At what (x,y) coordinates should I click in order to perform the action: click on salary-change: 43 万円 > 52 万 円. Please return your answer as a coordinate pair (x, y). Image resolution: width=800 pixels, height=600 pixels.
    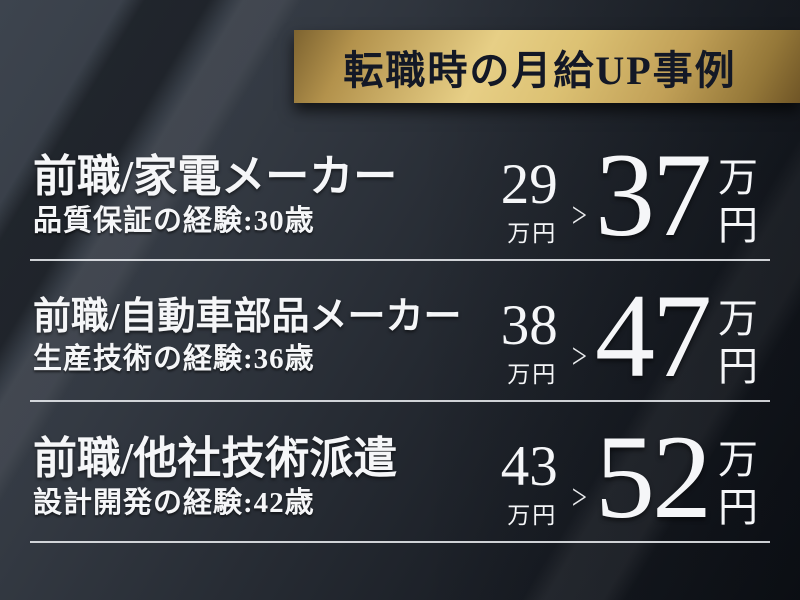
    Looking at the image, I should click on (629, 476).